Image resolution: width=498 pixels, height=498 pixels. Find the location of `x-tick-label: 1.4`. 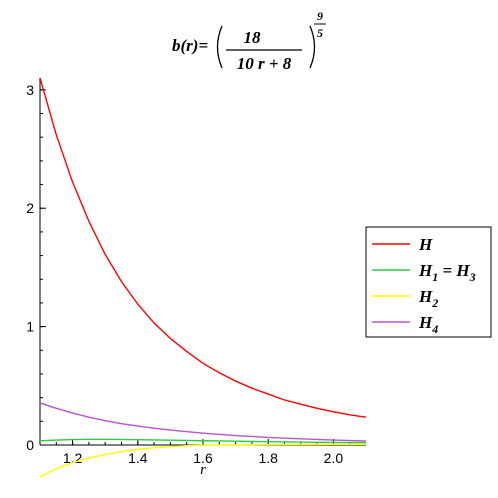

x-tick-label: 1.4 is located at coordinates (138, 458).